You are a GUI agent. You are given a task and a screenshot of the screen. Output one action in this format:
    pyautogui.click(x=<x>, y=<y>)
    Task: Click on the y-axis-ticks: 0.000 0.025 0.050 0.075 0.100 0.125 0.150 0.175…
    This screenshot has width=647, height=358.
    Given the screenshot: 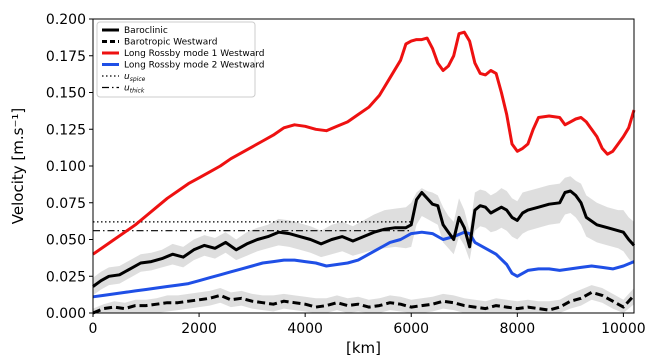 What is the action you would take?
    pyautogui.click(x=69, y=167)
    